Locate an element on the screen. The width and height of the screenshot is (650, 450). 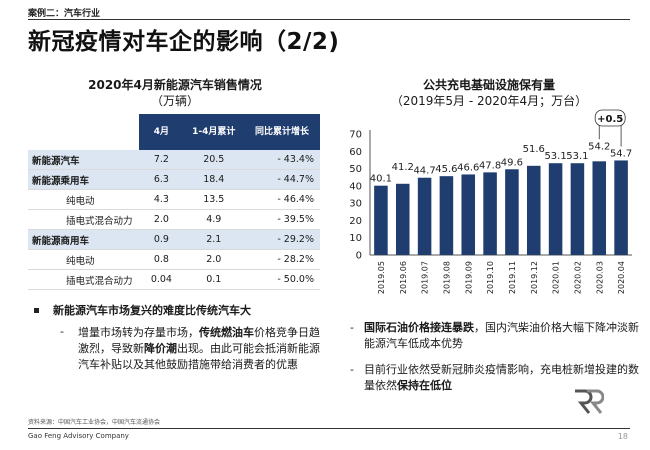
x-tick-label: 2020.04 is located at coordinates (621, 277).